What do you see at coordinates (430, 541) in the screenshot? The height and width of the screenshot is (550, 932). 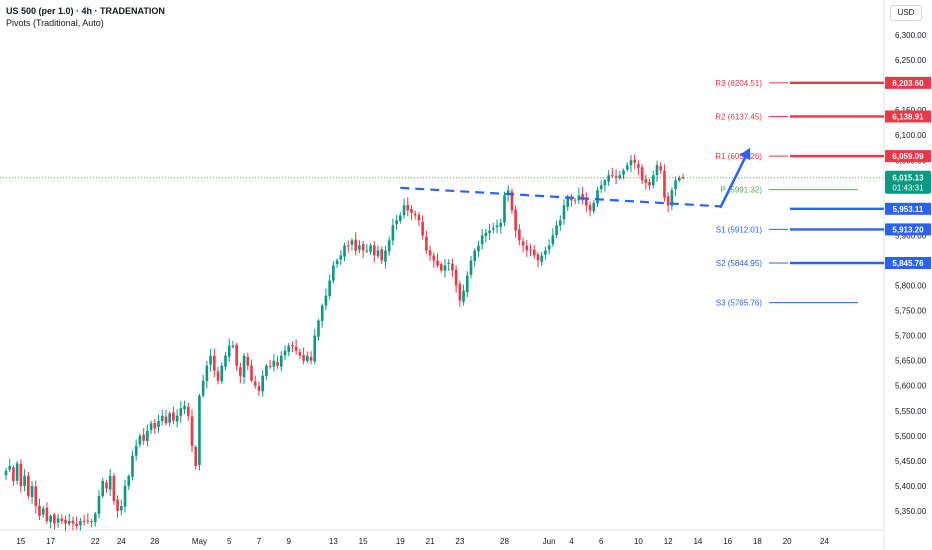 I see `x-tick-label: 21` at bounding box center [430, 541].